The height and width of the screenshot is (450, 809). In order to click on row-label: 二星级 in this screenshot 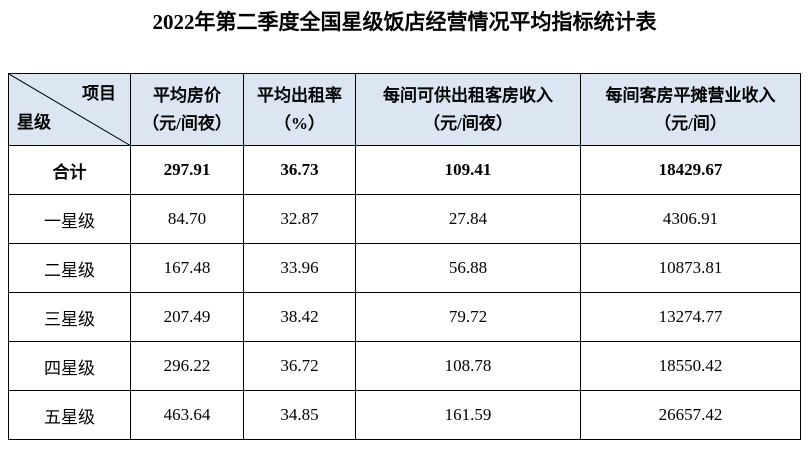, I will do `click(69, 268)`.